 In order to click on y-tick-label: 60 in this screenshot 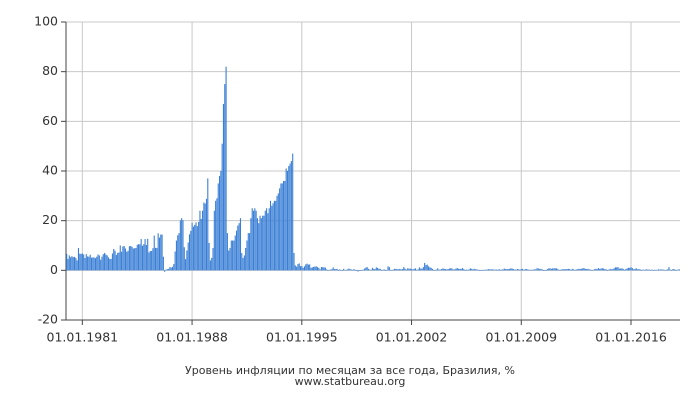, I will do `click(50, 120)`.